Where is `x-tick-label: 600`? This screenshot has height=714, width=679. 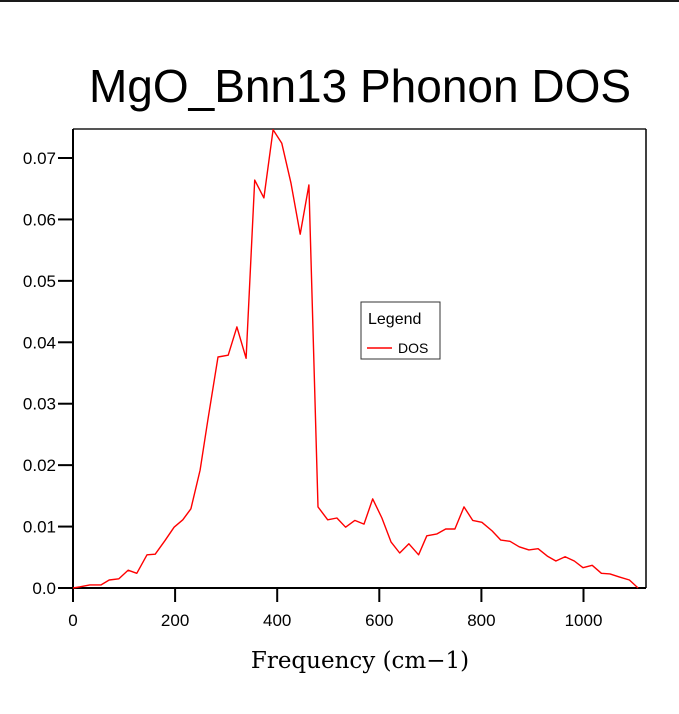 x-tick-label: 600 is located at coordinates (379, 620).